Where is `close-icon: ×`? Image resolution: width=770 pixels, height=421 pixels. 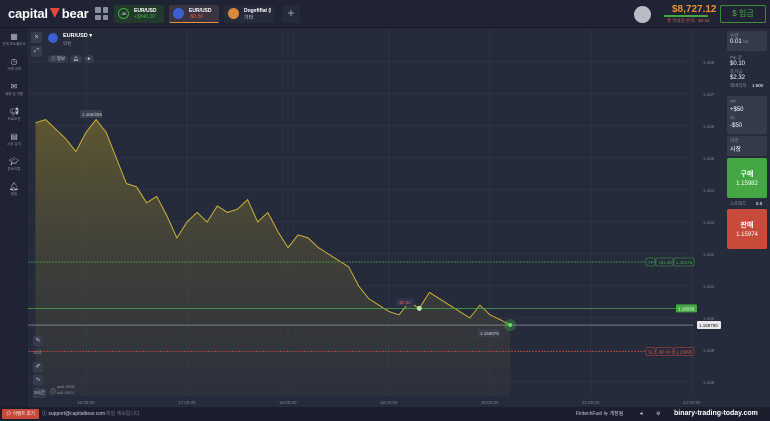
close-icon: × is located at coordinates (36, 37).